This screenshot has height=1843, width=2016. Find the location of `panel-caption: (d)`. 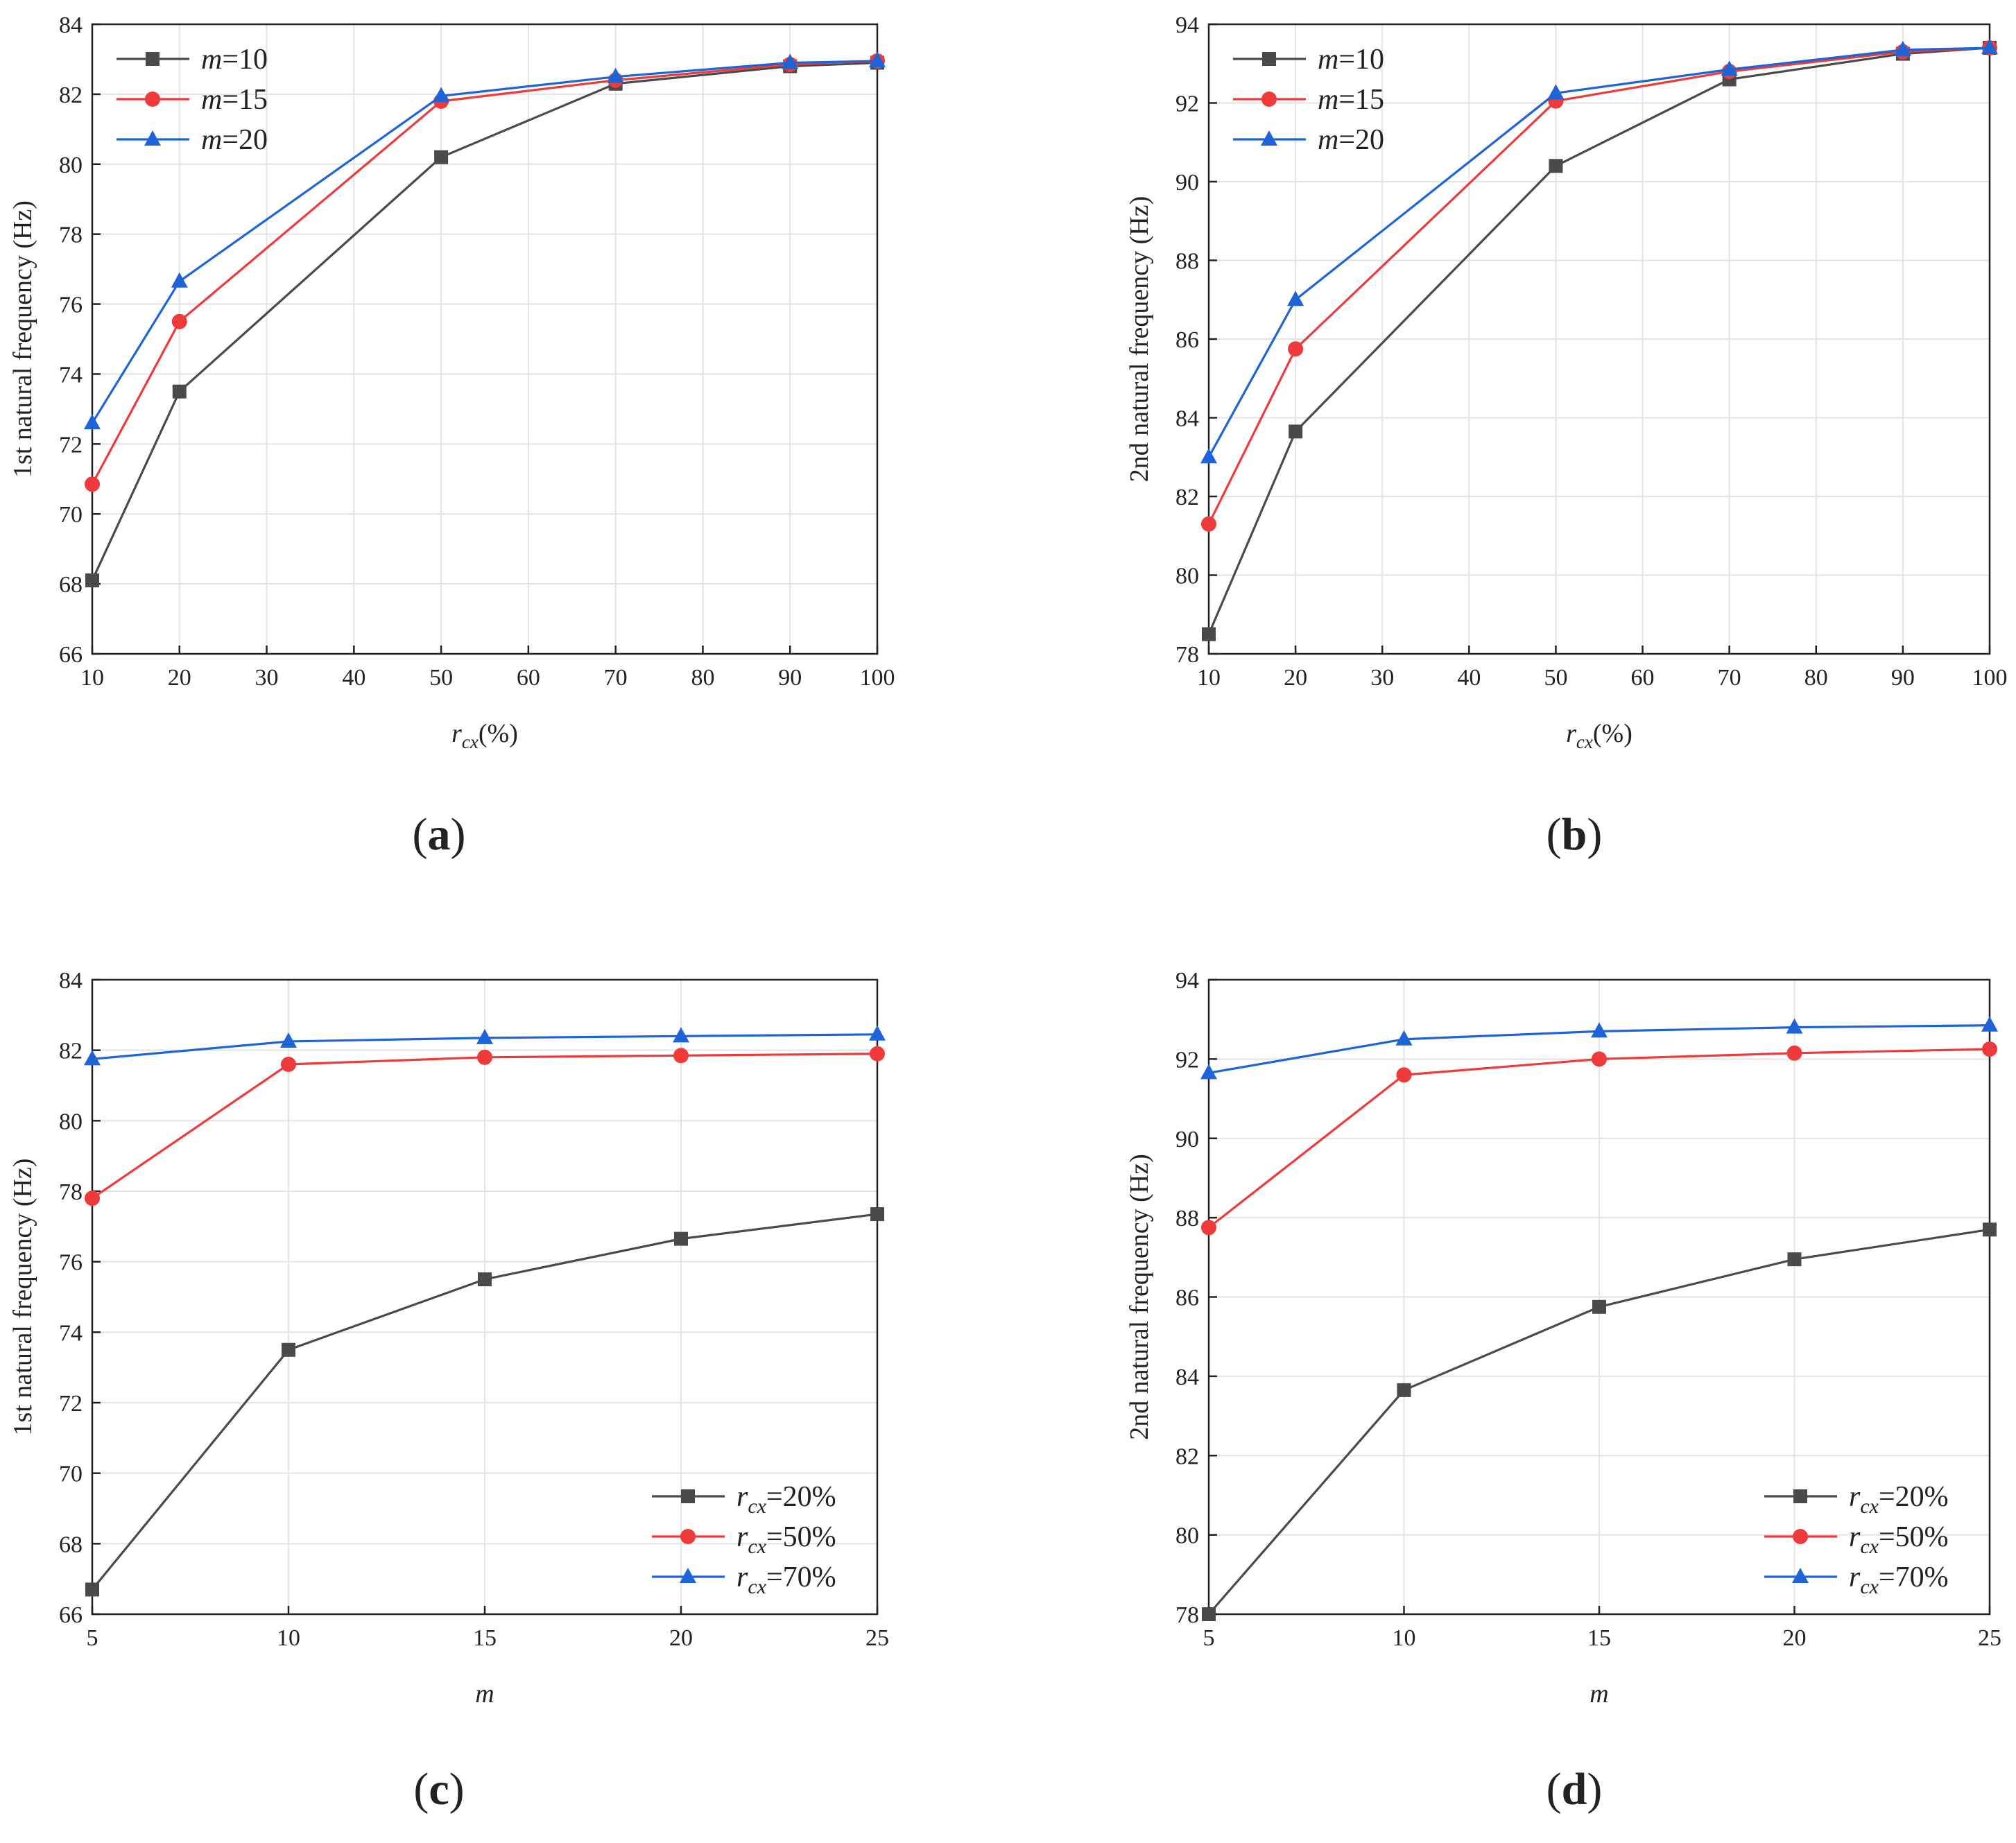

panel-caption: (d) is located at coordinates (1575, 1789).